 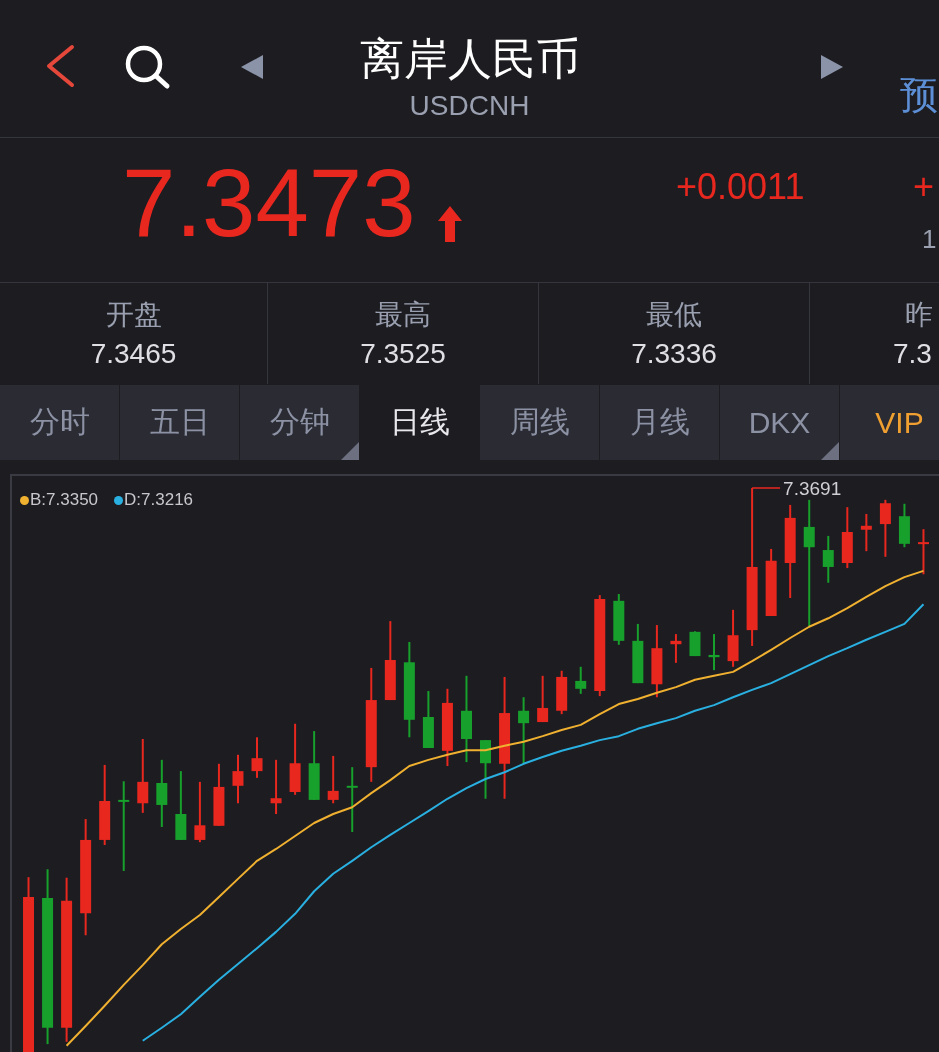 What do you see at coordinates (159, 499) in the screenshot?
I see `legend-label: D:7.3216` at bounding box center [159, 499].